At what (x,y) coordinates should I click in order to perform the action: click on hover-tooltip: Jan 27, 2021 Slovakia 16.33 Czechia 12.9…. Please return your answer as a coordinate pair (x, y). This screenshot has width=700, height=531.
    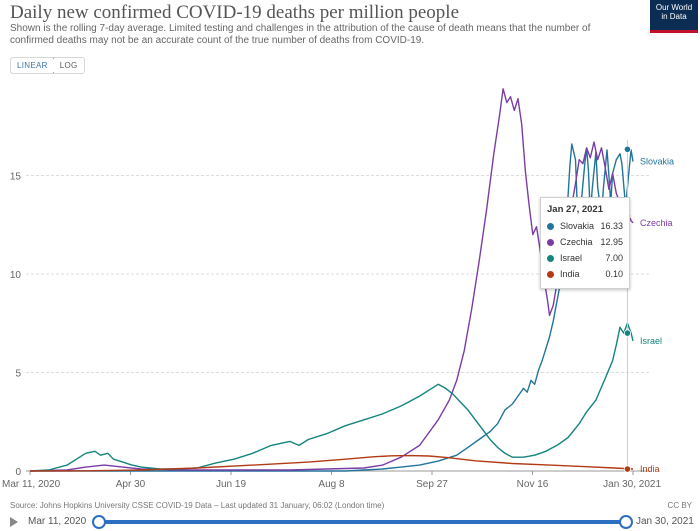
    Looking at the image, I should click on (585, 243).